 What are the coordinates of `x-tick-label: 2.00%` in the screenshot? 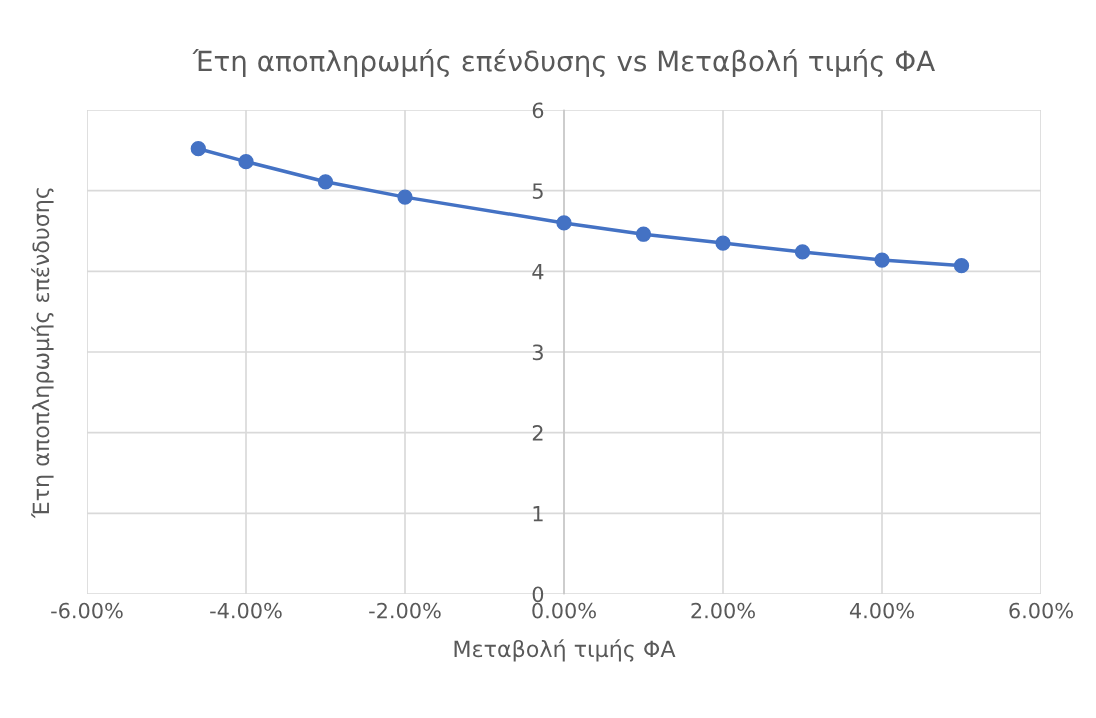 It's located at (723, 610).